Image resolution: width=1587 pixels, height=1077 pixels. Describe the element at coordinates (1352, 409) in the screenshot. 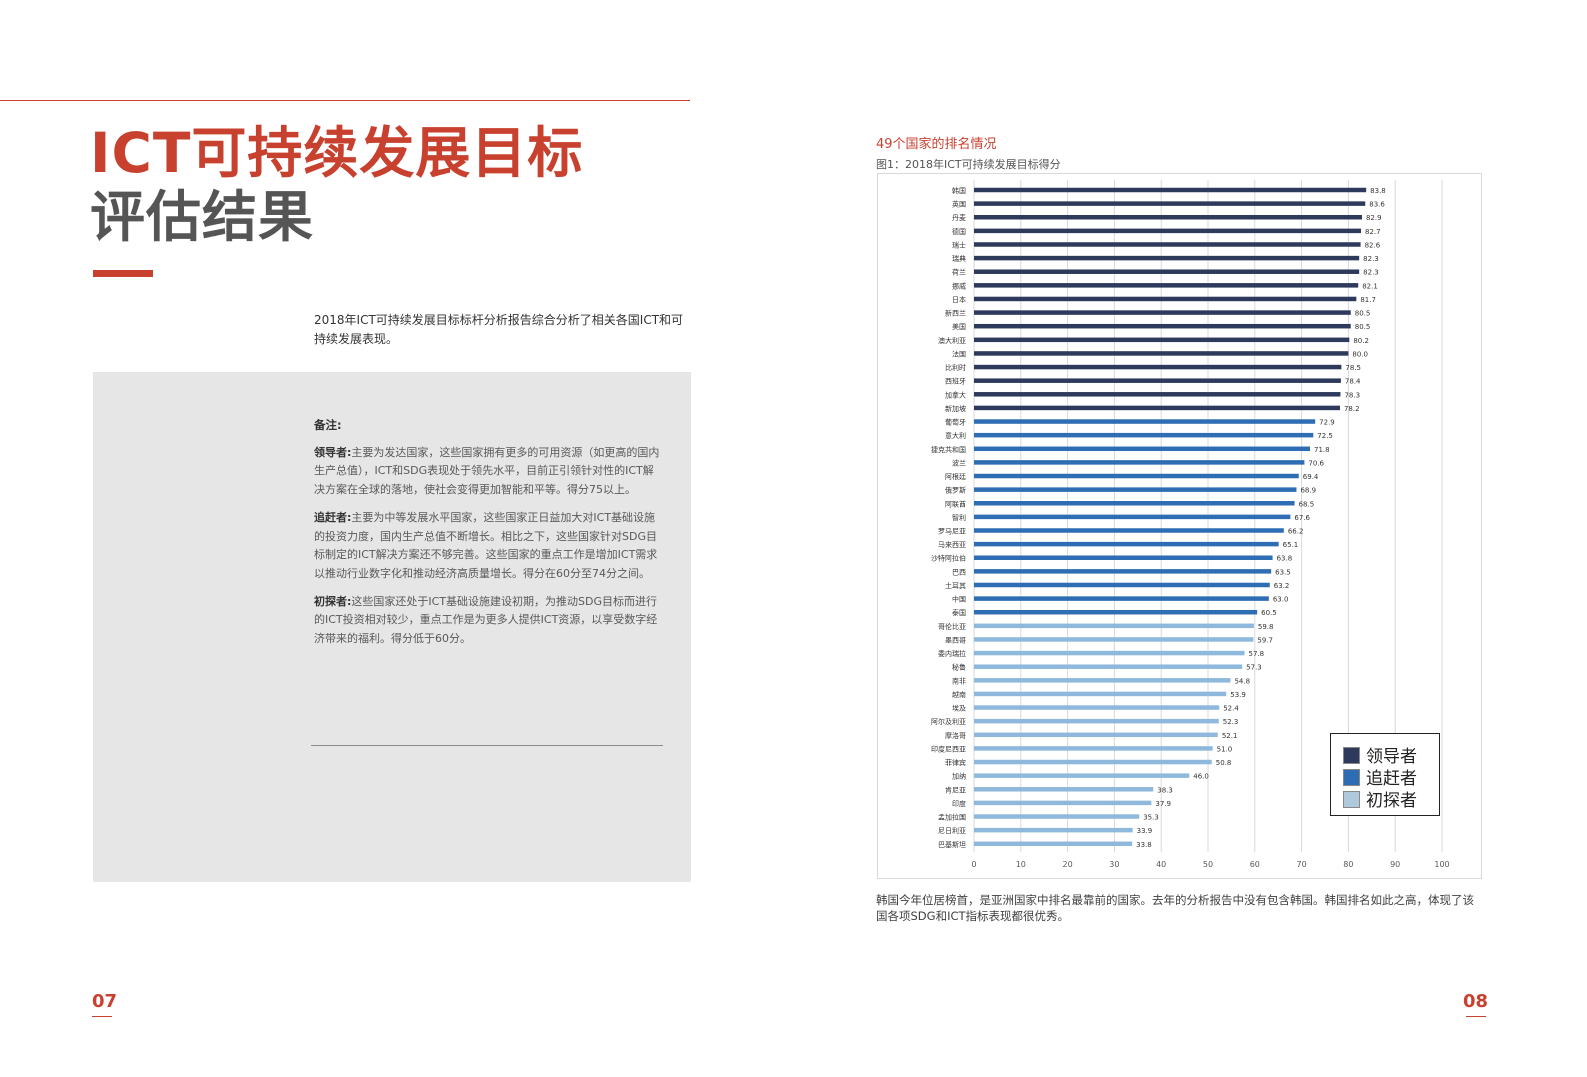

I see `value-label: 78.2` at that location.